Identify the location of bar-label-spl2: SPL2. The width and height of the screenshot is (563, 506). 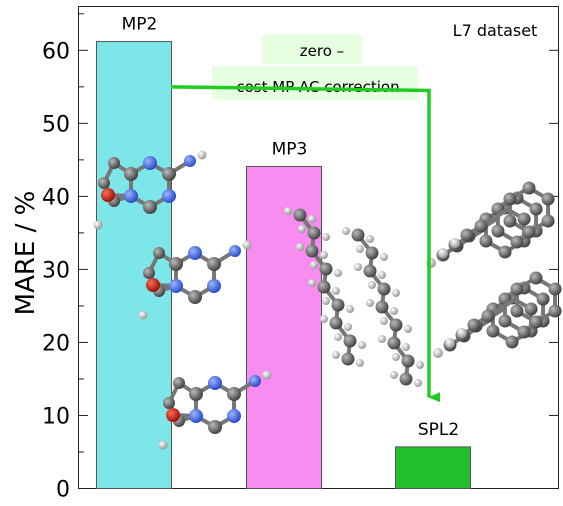
(438, 430).